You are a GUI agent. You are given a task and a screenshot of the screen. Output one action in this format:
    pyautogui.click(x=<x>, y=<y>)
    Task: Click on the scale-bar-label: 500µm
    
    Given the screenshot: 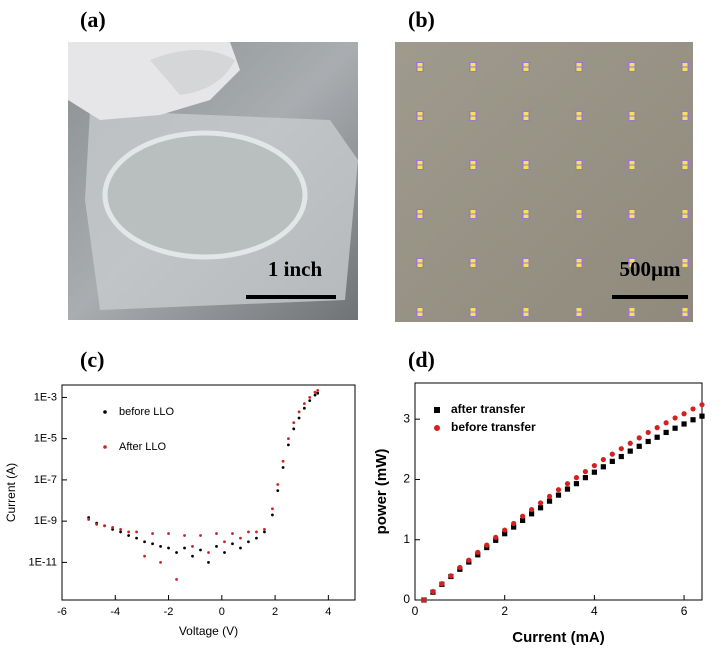 What is the action you would take?
    pyautogui.click(x=650, y=269)
    